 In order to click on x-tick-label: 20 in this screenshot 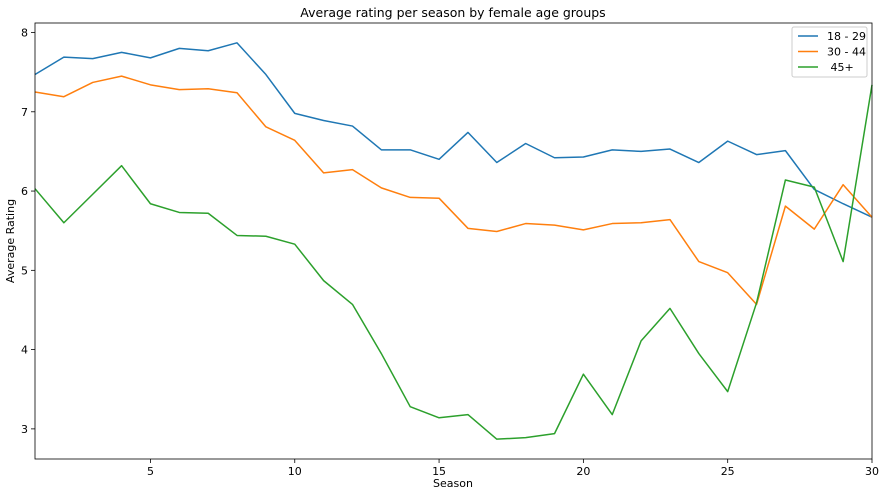, I will do `click(583, 471)`.